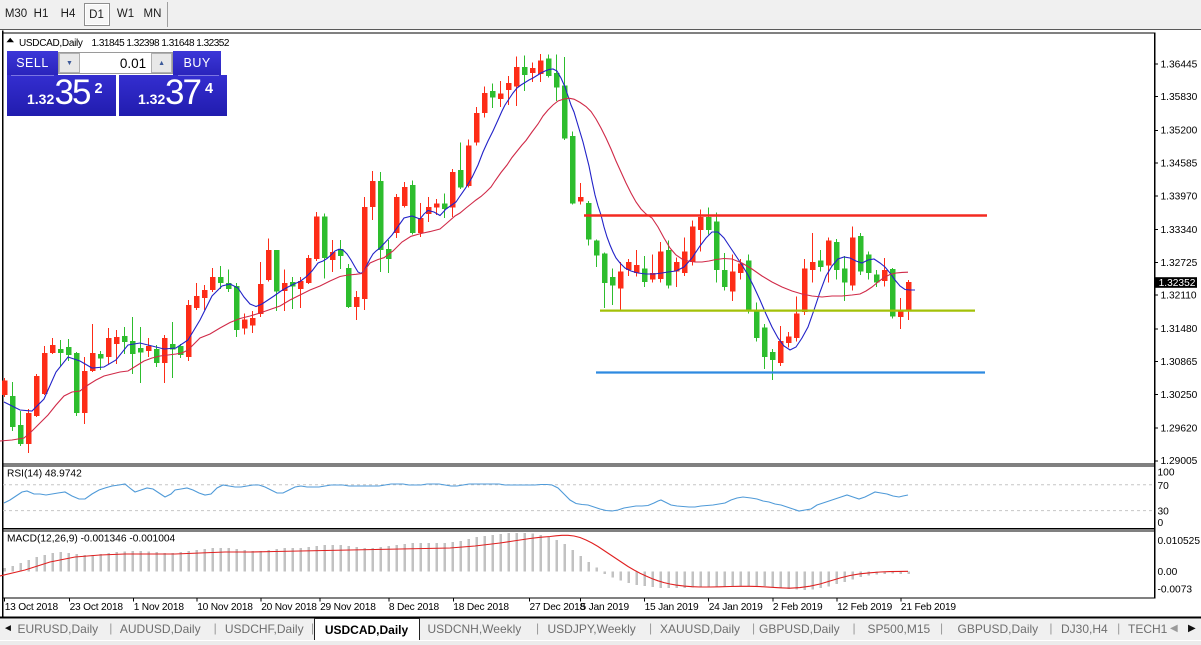  What do you see at coordinates (1164, 486) in the screenshot?
I see `svg-text: 70` at bounding box center [1164, 486].